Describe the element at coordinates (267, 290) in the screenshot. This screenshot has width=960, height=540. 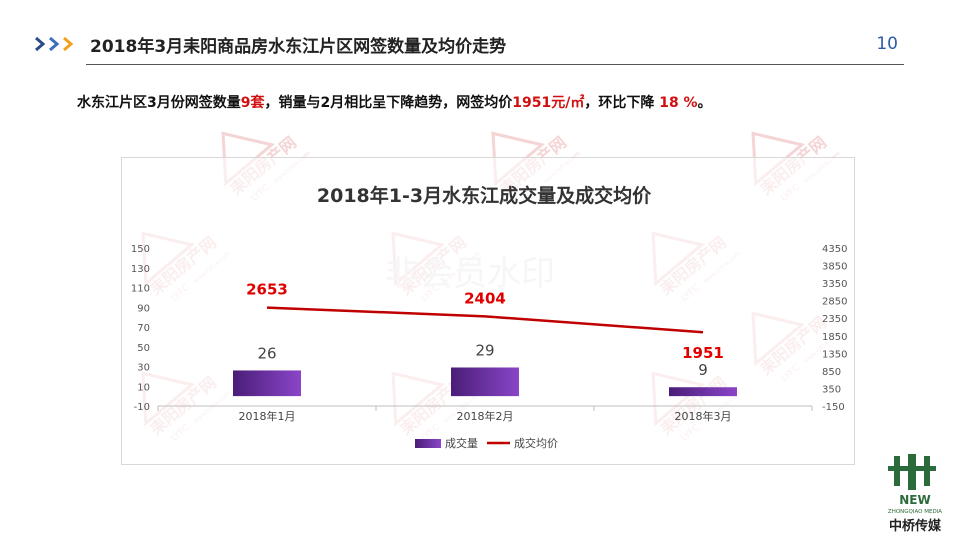
I see `line-data-label: 2653` at that location.